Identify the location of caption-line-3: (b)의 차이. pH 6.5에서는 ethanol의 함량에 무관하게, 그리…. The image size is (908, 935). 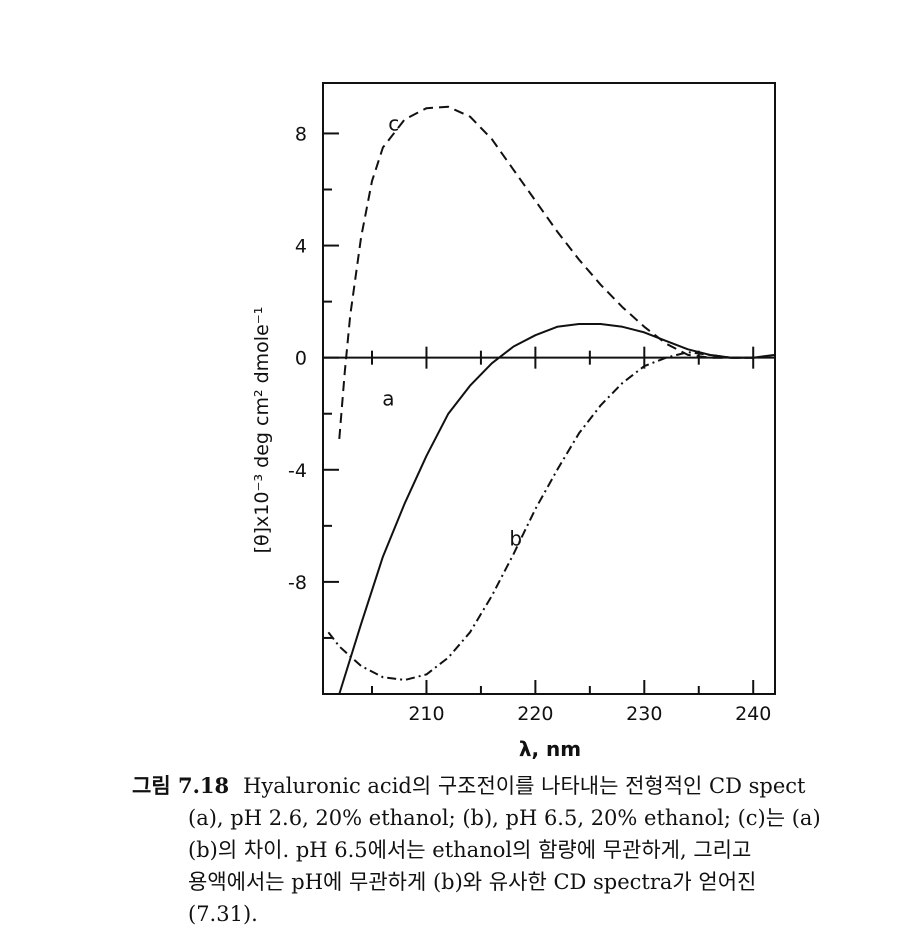
(470, 850).